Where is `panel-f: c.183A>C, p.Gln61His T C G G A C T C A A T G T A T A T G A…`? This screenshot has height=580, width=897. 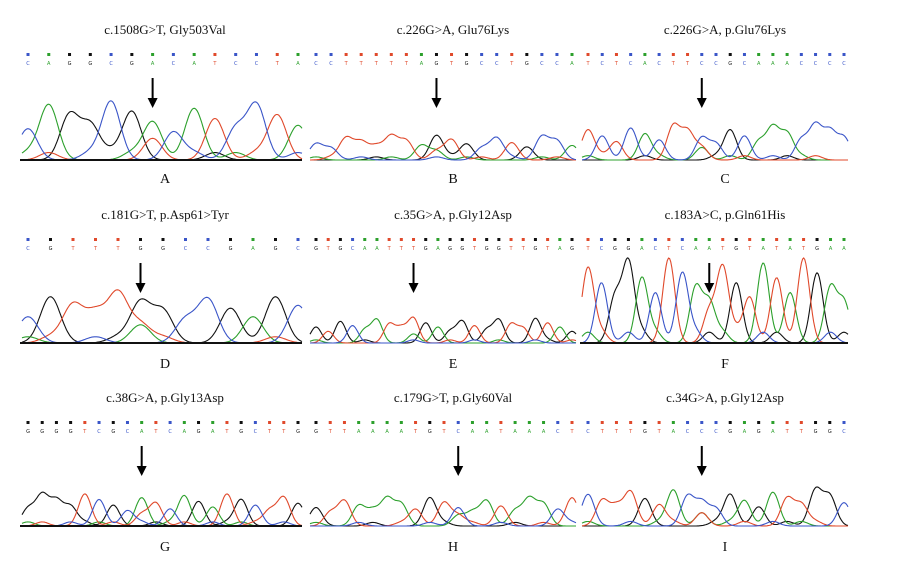 panel-f: c.183A>C, p.Gln61His T C G G A C T C A A T G T A T A T G A… is located at coordinates (725, 302).